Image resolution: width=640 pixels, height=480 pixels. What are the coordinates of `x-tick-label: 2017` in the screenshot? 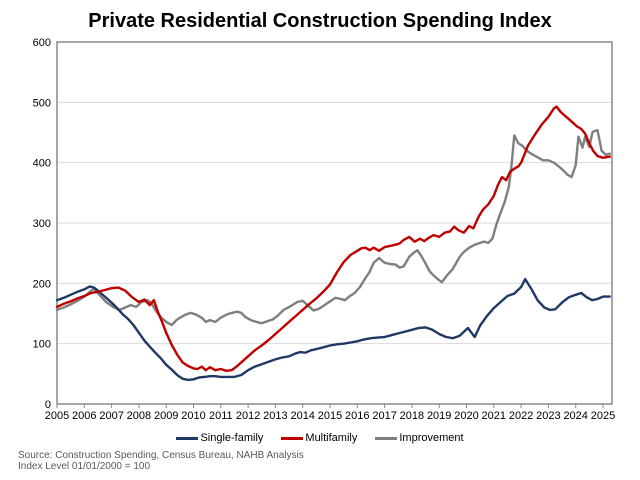 It's located at (384, 416).